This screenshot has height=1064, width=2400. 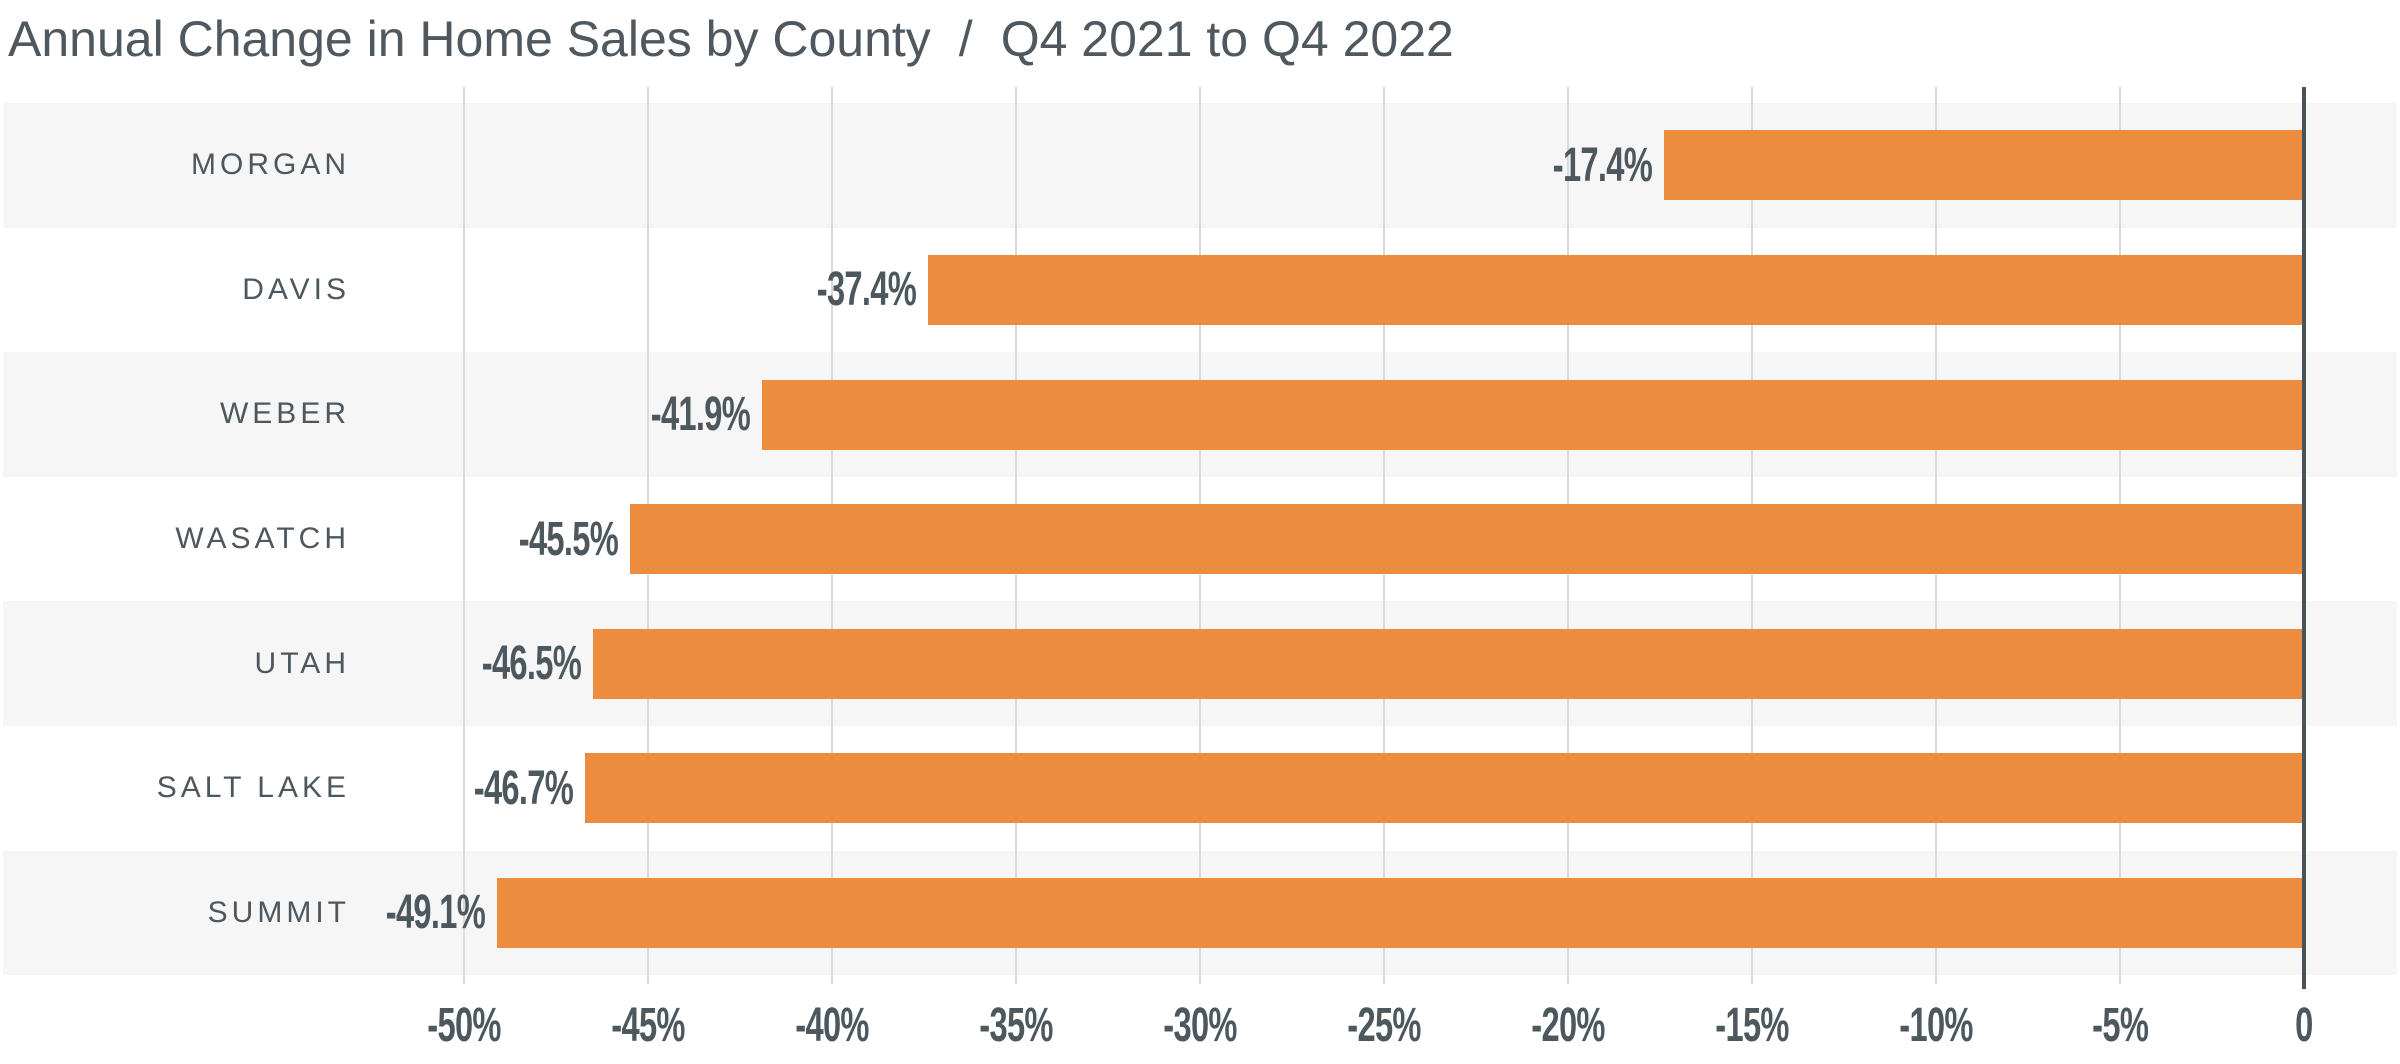 I want to click on chart-title-main: Annual Change in Home Sales by County, so click(x=469, y=39).